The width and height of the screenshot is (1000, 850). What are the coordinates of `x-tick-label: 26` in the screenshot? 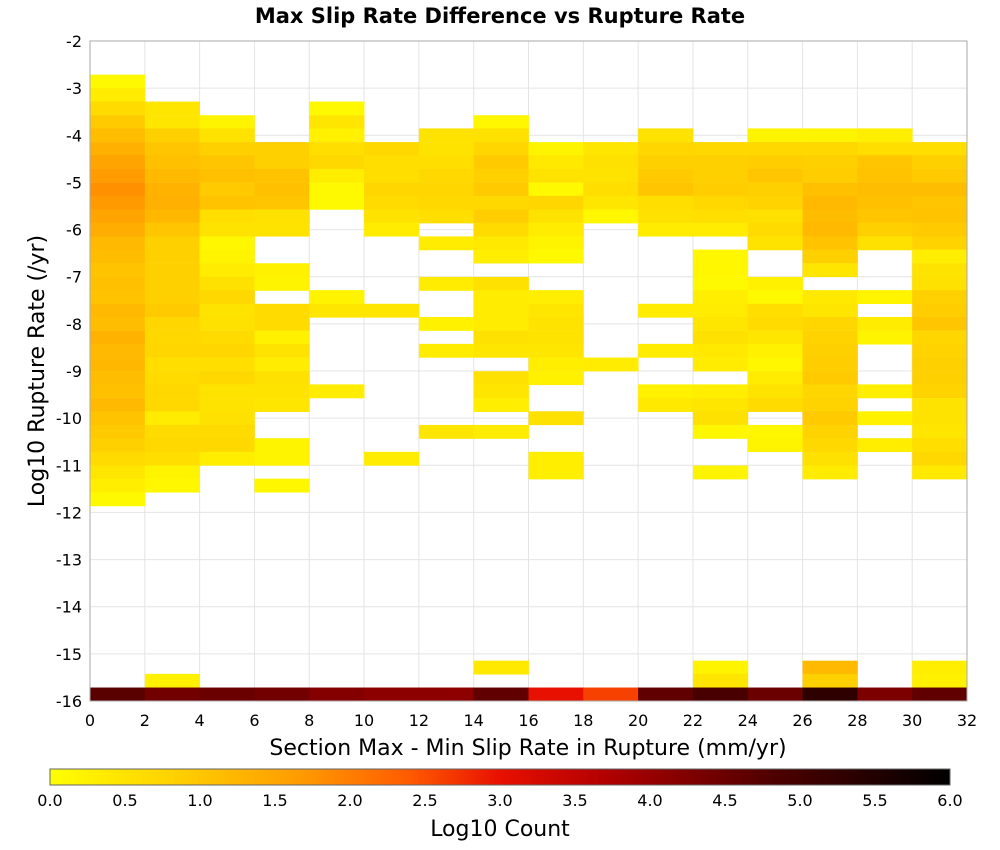 It's located at (802, 720).